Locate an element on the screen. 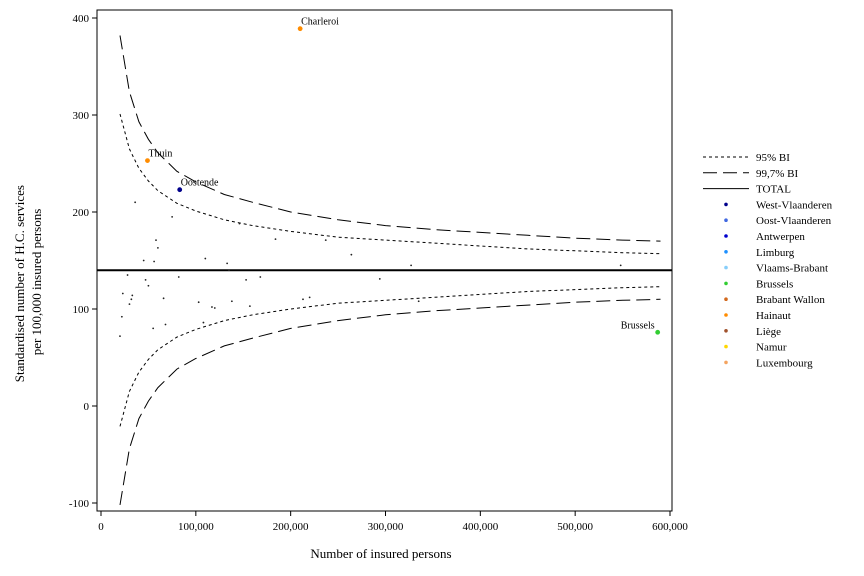  legend-label: Vlaams-Brabant is located at coordinates (792, 269).